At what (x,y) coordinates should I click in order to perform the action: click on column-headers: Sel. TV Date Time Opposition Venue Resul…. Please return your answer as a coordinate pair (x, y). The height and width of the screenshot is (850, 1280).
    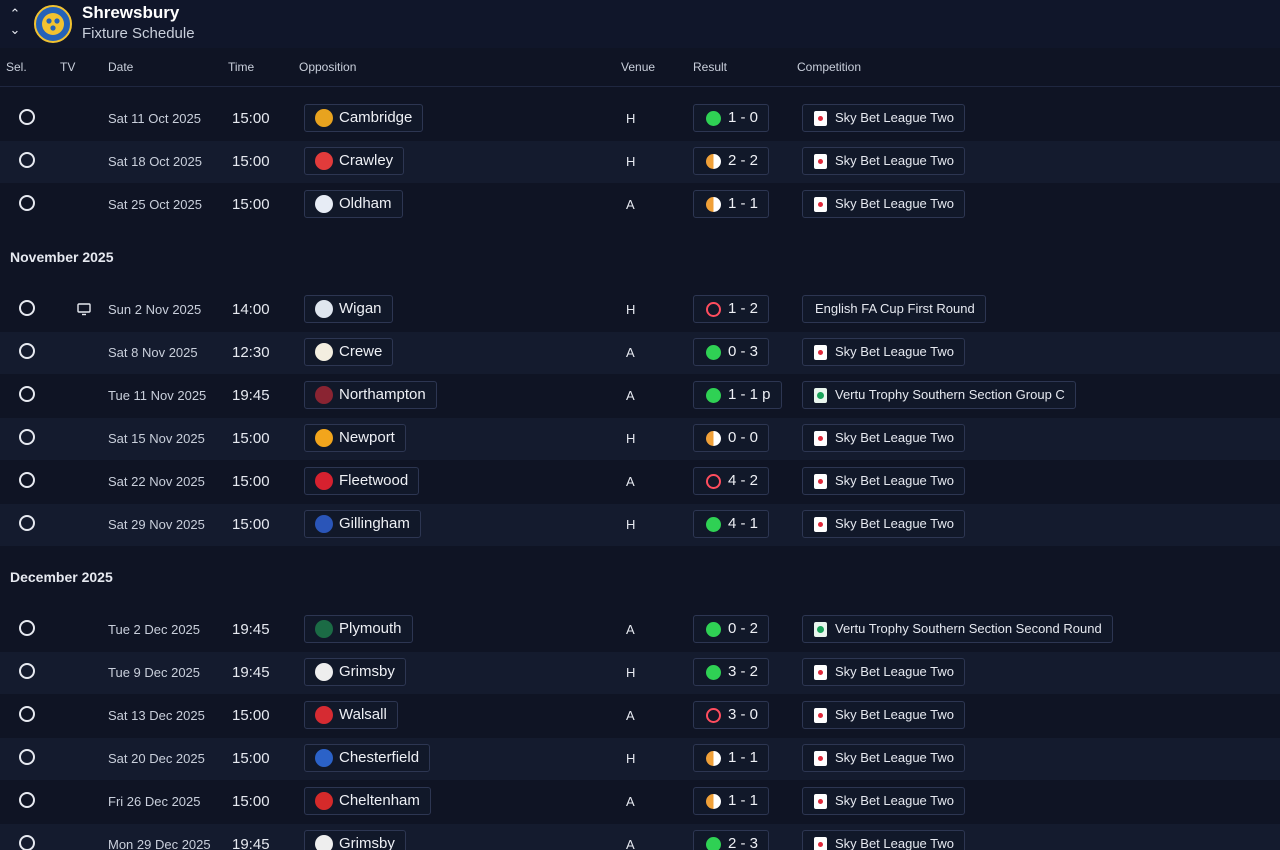
    Looking at the image, I should click on (640, 69).